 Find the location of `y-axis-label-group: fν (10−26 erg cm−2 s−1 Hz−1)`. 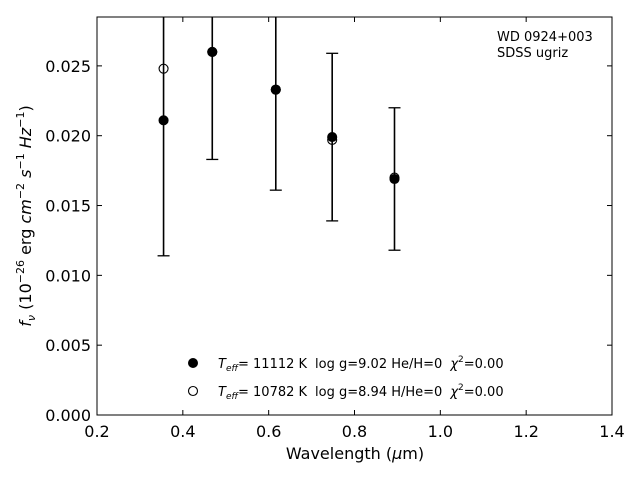

y-axis-label-group: fν (10−26 erg cm−2 s−1 Hz−1) is located at coordinates (26, 215).